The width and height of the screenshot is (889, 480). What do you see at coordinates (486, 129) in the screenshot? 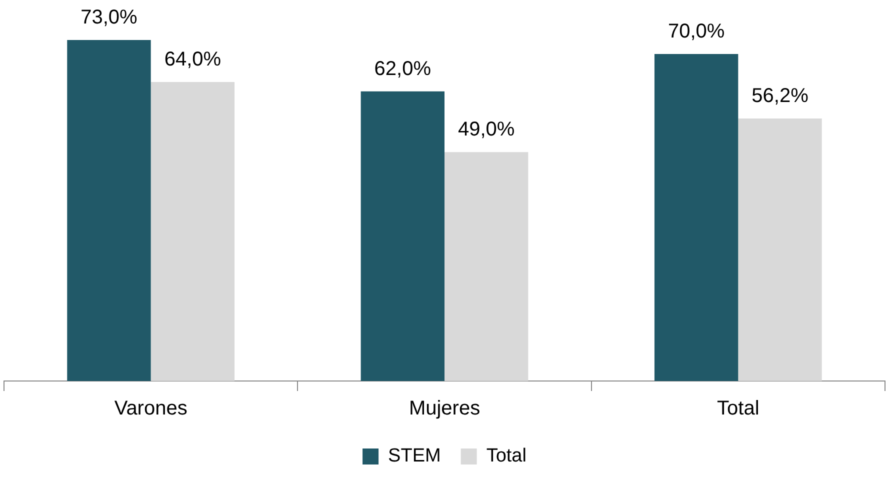
I see `data-label: 49,0%` at bounding box center [486, 129].